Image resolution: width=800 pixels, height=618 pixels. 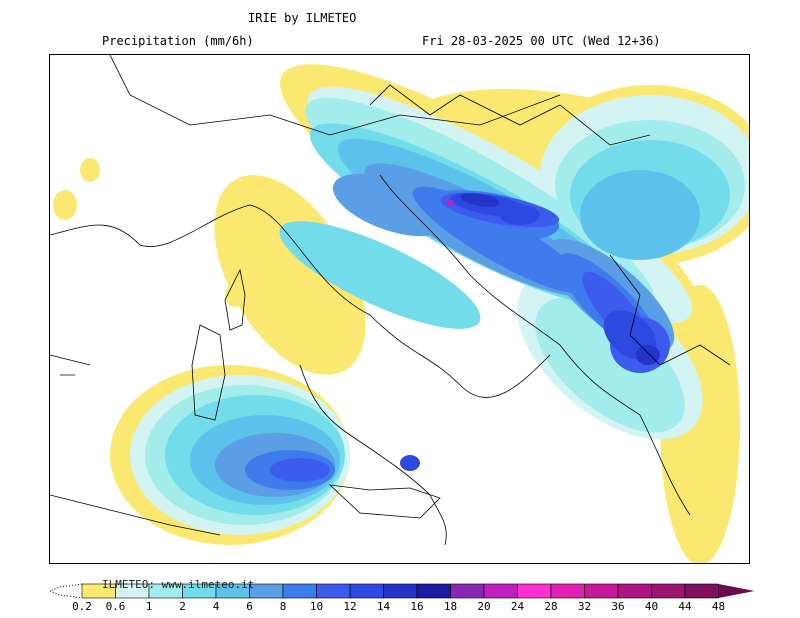 I want to click on underflow-arrow, so click(x=65, y=591).